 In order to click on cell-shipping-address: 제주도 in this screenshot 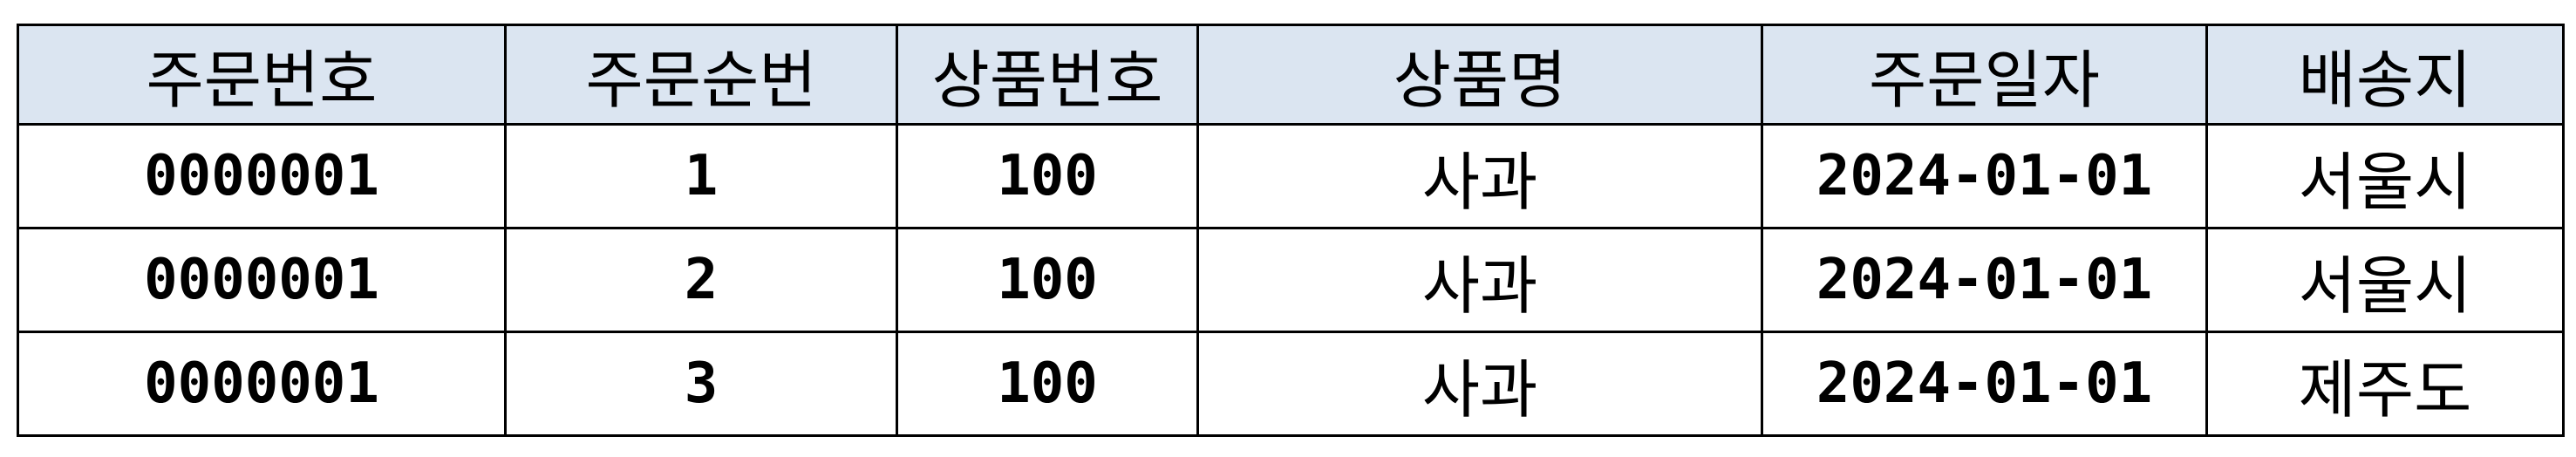, I will do `click(2385, 384)`.